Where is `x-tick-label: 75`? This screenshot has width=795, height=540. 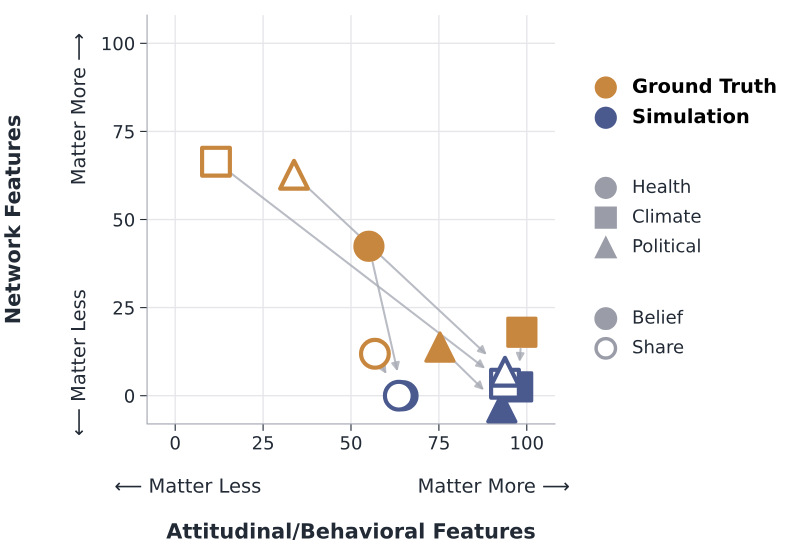 x-tick-label: 75 is located at coordinates (438, 443).